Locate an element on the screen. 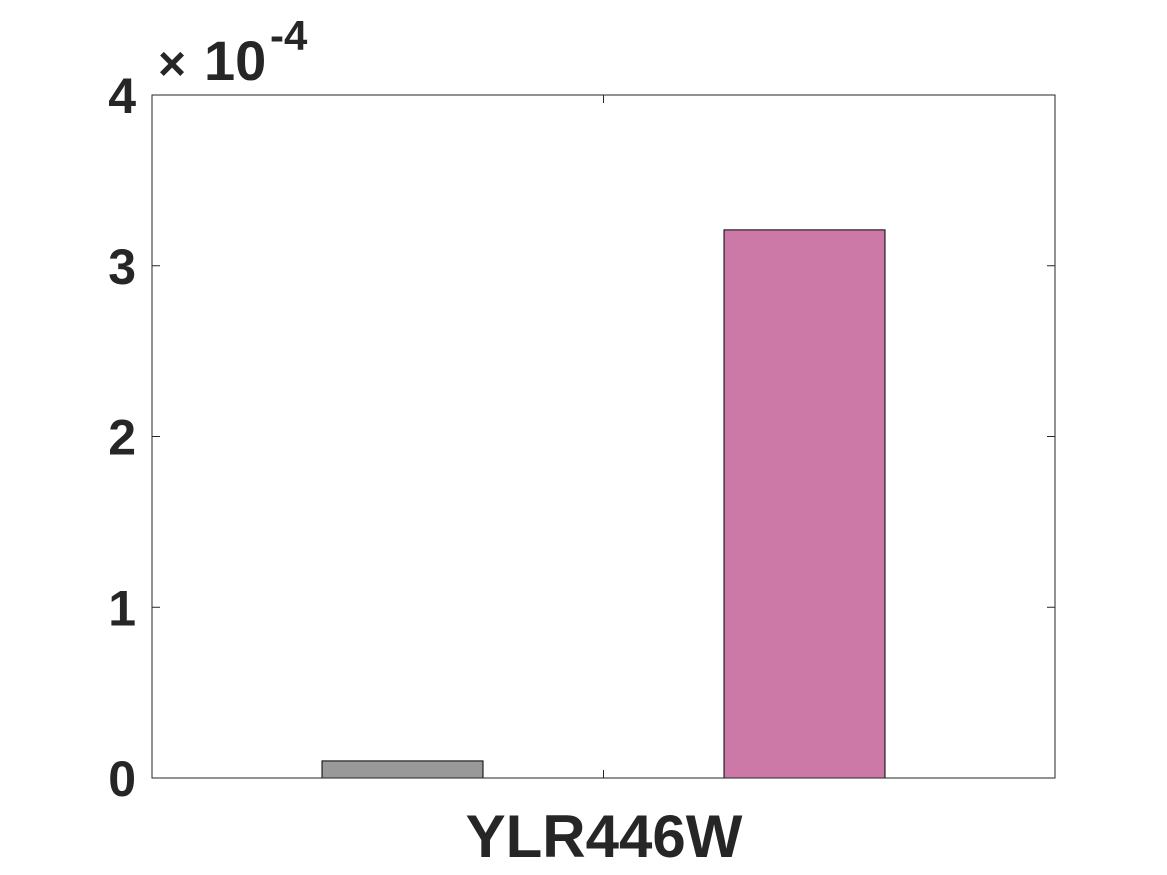 The height and width of the screenshot is (875, 1167). y-tick-label: 3 is located at coordinates (122, 267).